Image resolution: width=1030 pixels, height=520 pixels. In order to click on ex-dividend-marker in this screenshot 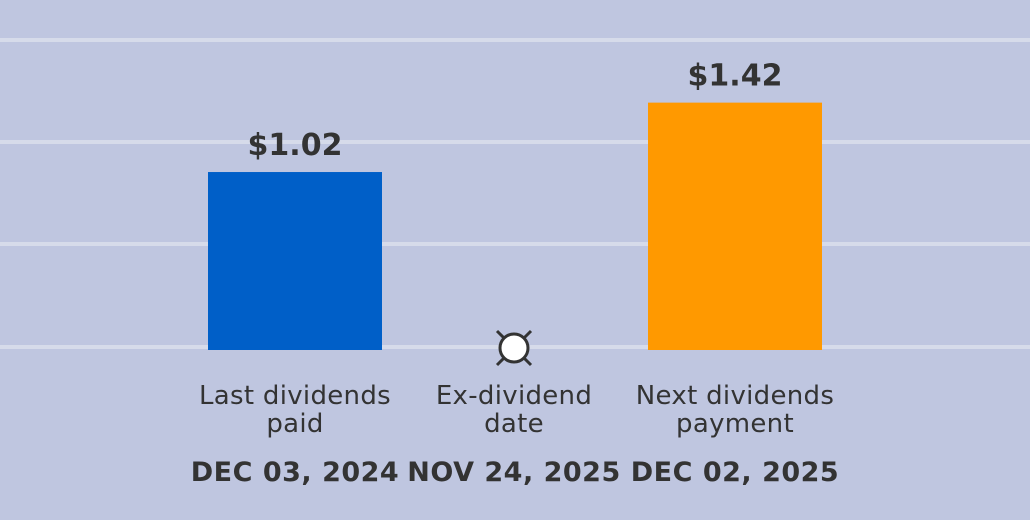, I will do `click(514, 348)`.